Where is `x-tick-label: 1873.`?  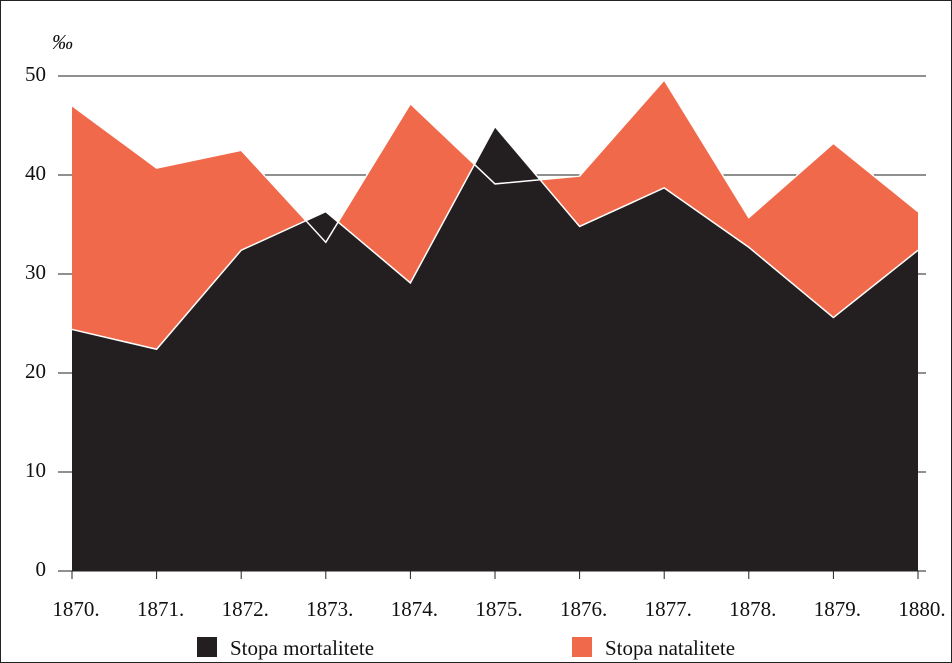
x-tick-label: 1873. is located at coordinates (329, 609).